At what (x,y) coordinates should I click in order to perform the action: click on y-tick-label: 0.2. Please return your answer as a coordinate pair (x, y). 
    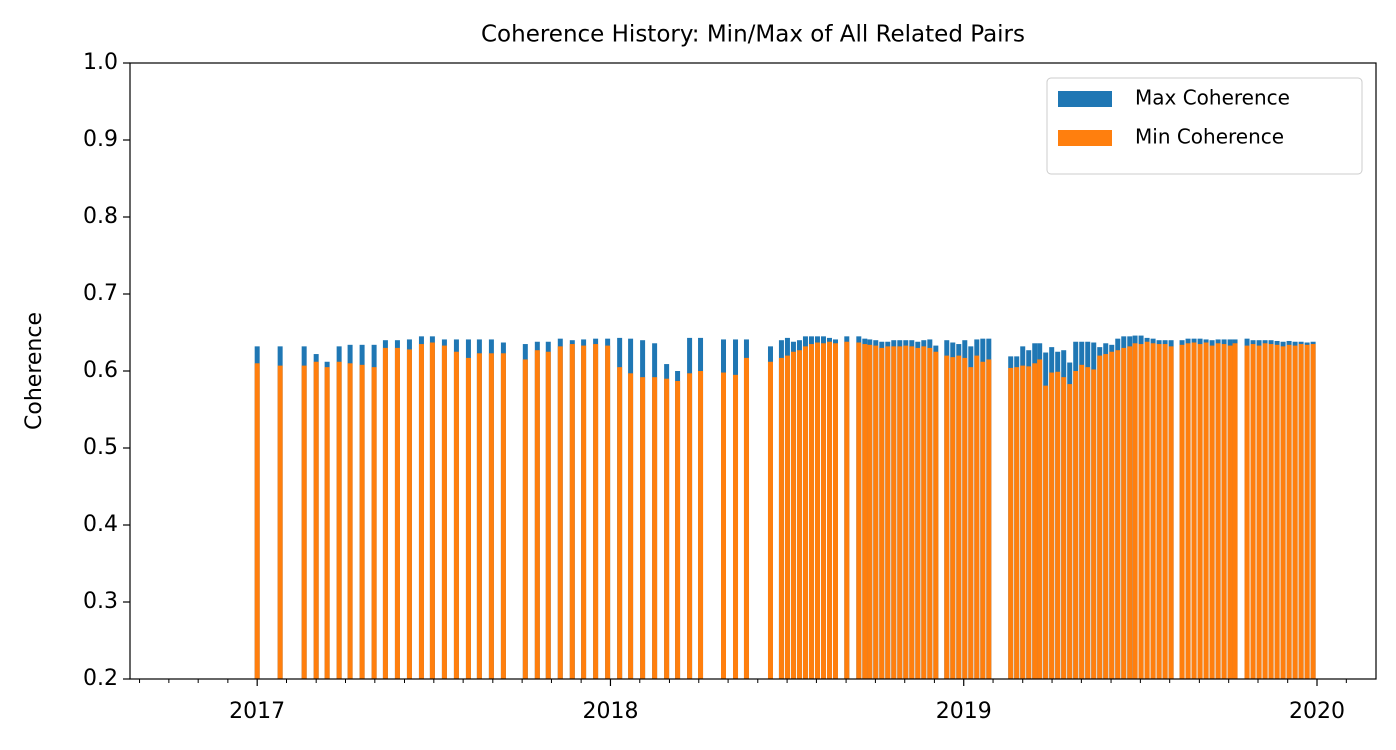
    Looking at the image, I should click on (100, 678).